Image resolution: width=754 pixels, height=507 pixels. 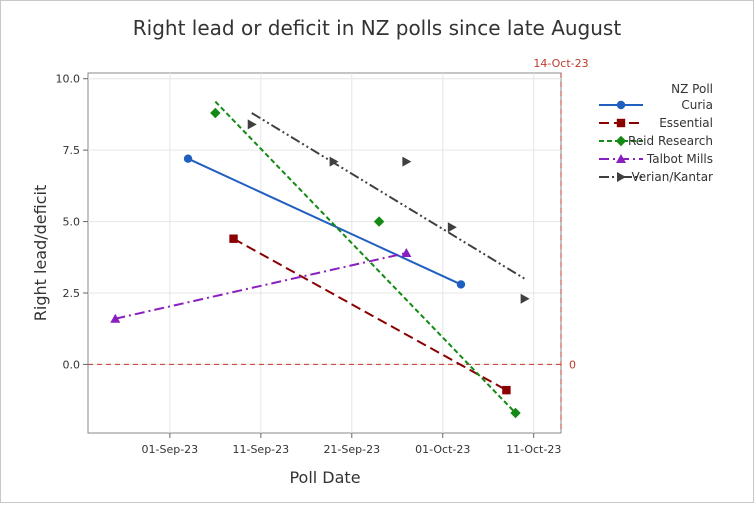 What do you see at coordinates (442, 449) in the screenshot?
I see `x-tick-label: 01-Oct-23` at bounding box center [442, 449].